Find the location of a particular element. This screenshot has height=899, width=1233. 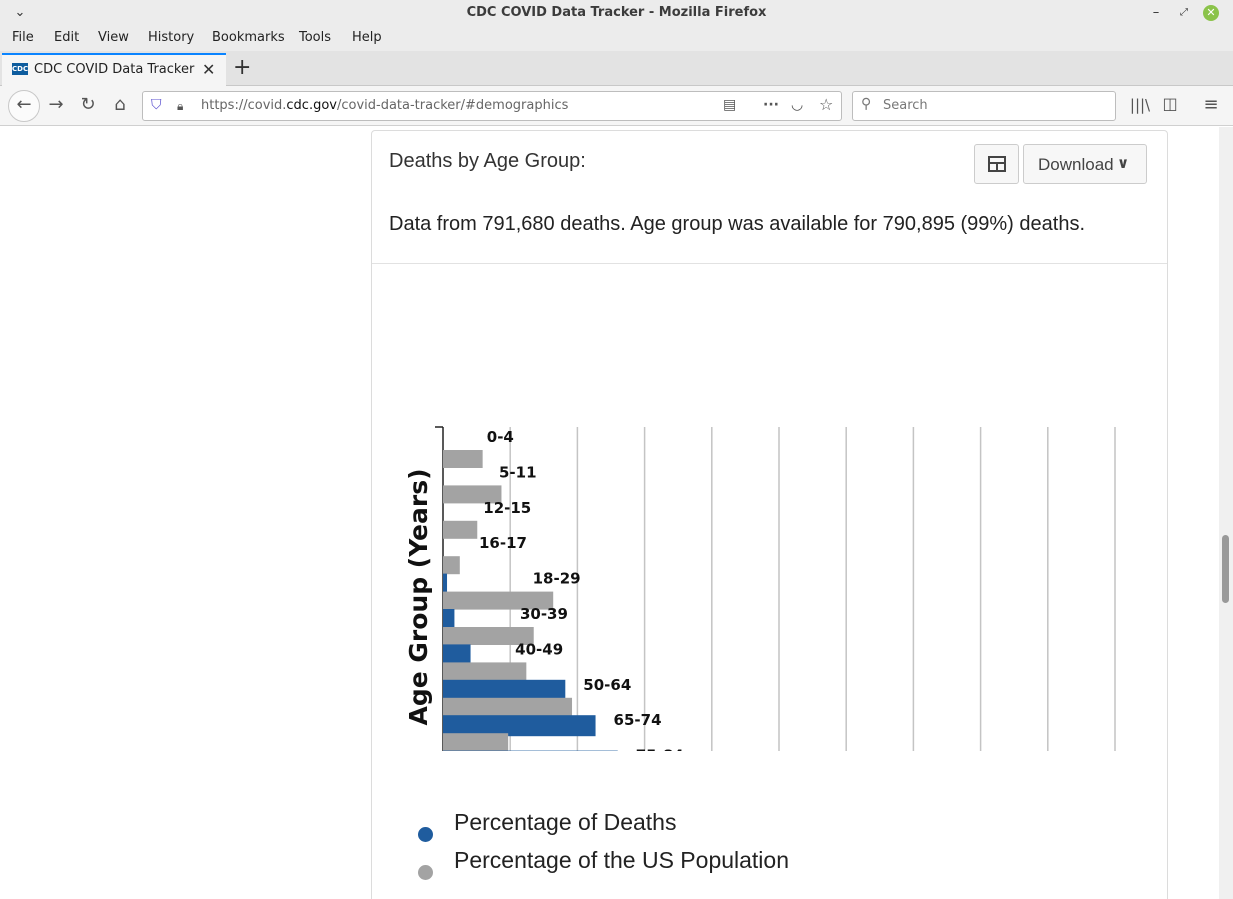

window-menu-icon: ⌄ is located at coordinates (20, 12).